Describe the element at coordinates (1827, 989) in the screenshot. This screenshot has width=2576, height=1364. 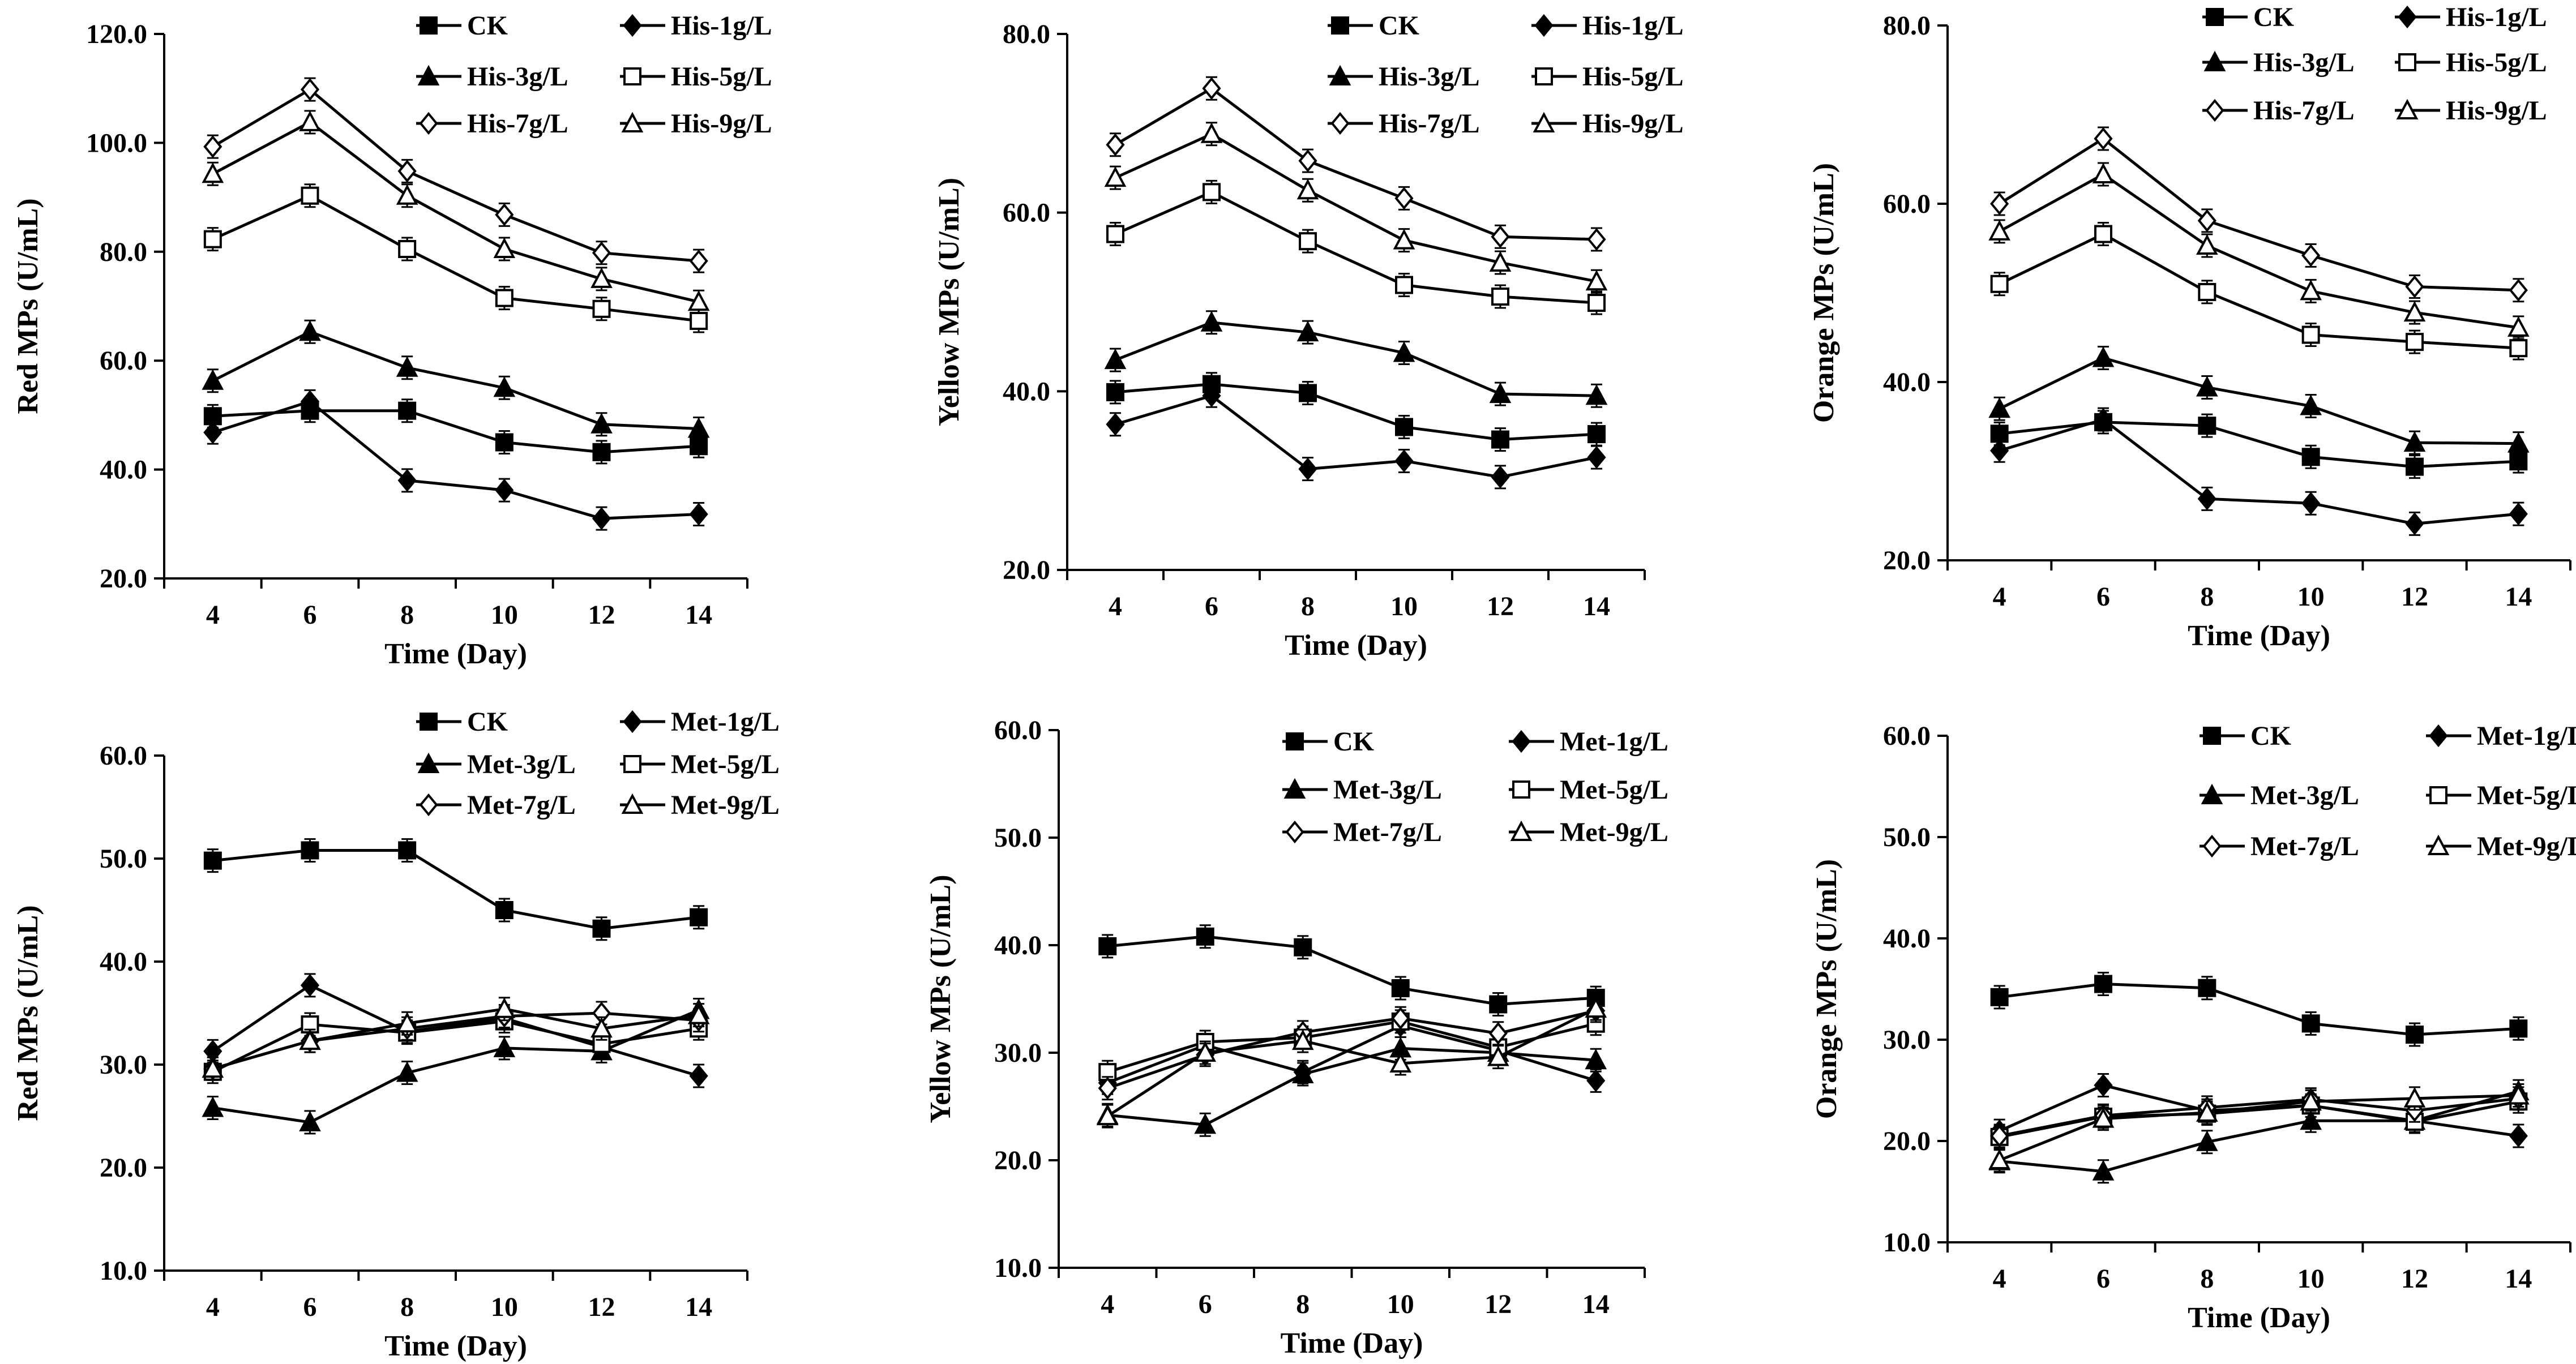
I see `y-axis-title: Orange MPs (U/mL)` at that location.